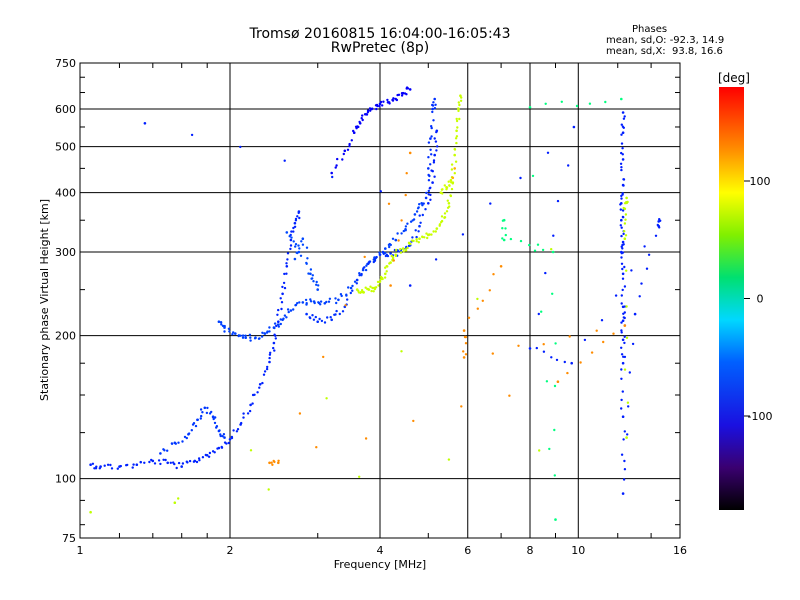  What do you see at coordinates (44, 300) in the screenshot?
I see `y-axis-label: Stationary phase Virtual Height [km]` at bounding box center [44, 300].